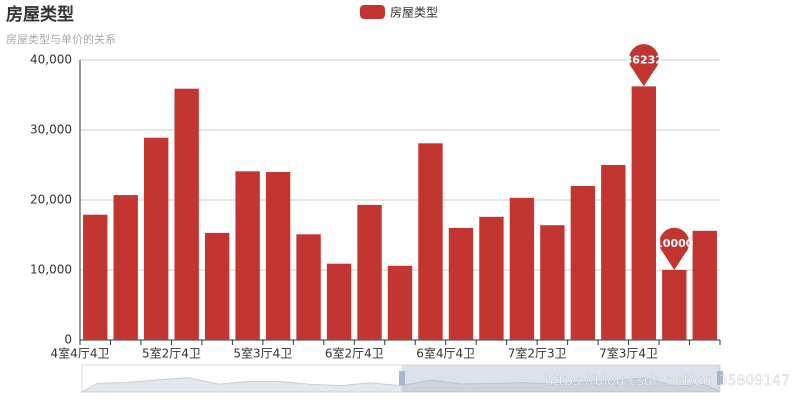 The width and height of the screenshot is (800, 400). What do you see at coordinates (372, 12) in the screenshot?
I see `legend-swatch` at bounding box center [372, 12].